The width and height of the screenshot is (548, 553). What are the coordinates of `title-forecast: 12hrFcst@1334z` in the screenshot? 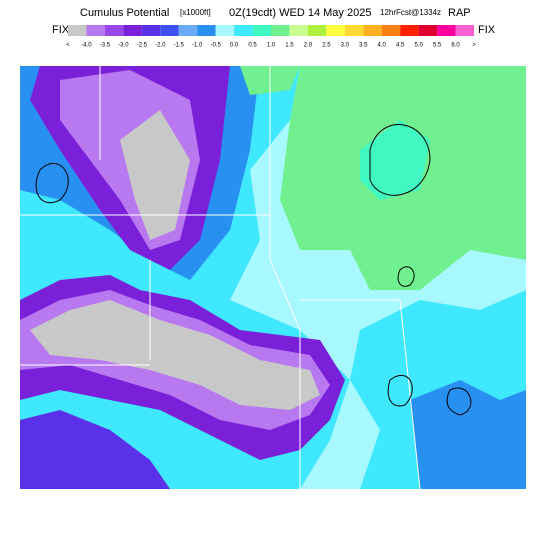 It's located at (410, 12).